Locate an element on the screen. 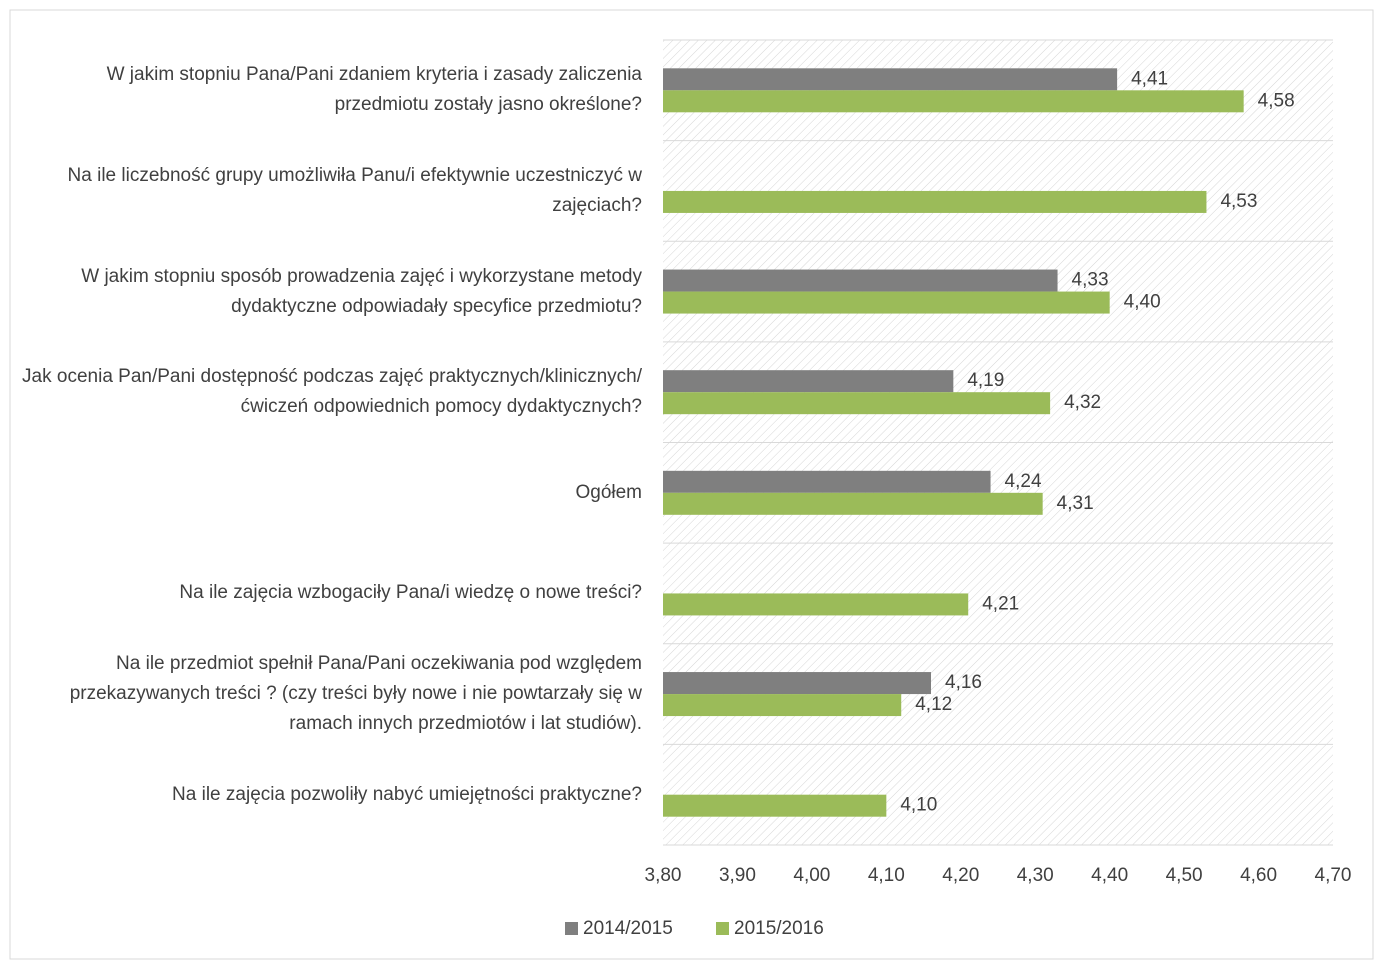 The width and height of the screenshot is (1374, 960). x-tick-label: 4,20 is located at coordinates (960, 875).